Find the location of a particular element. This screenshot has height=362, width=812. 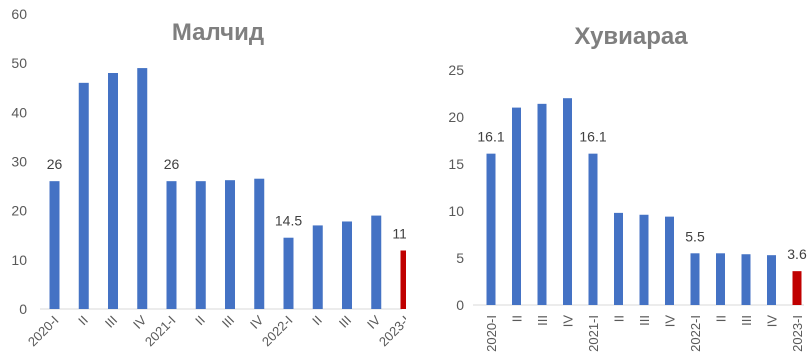

chart-title: Малчид is located at coordinates (218, 32).